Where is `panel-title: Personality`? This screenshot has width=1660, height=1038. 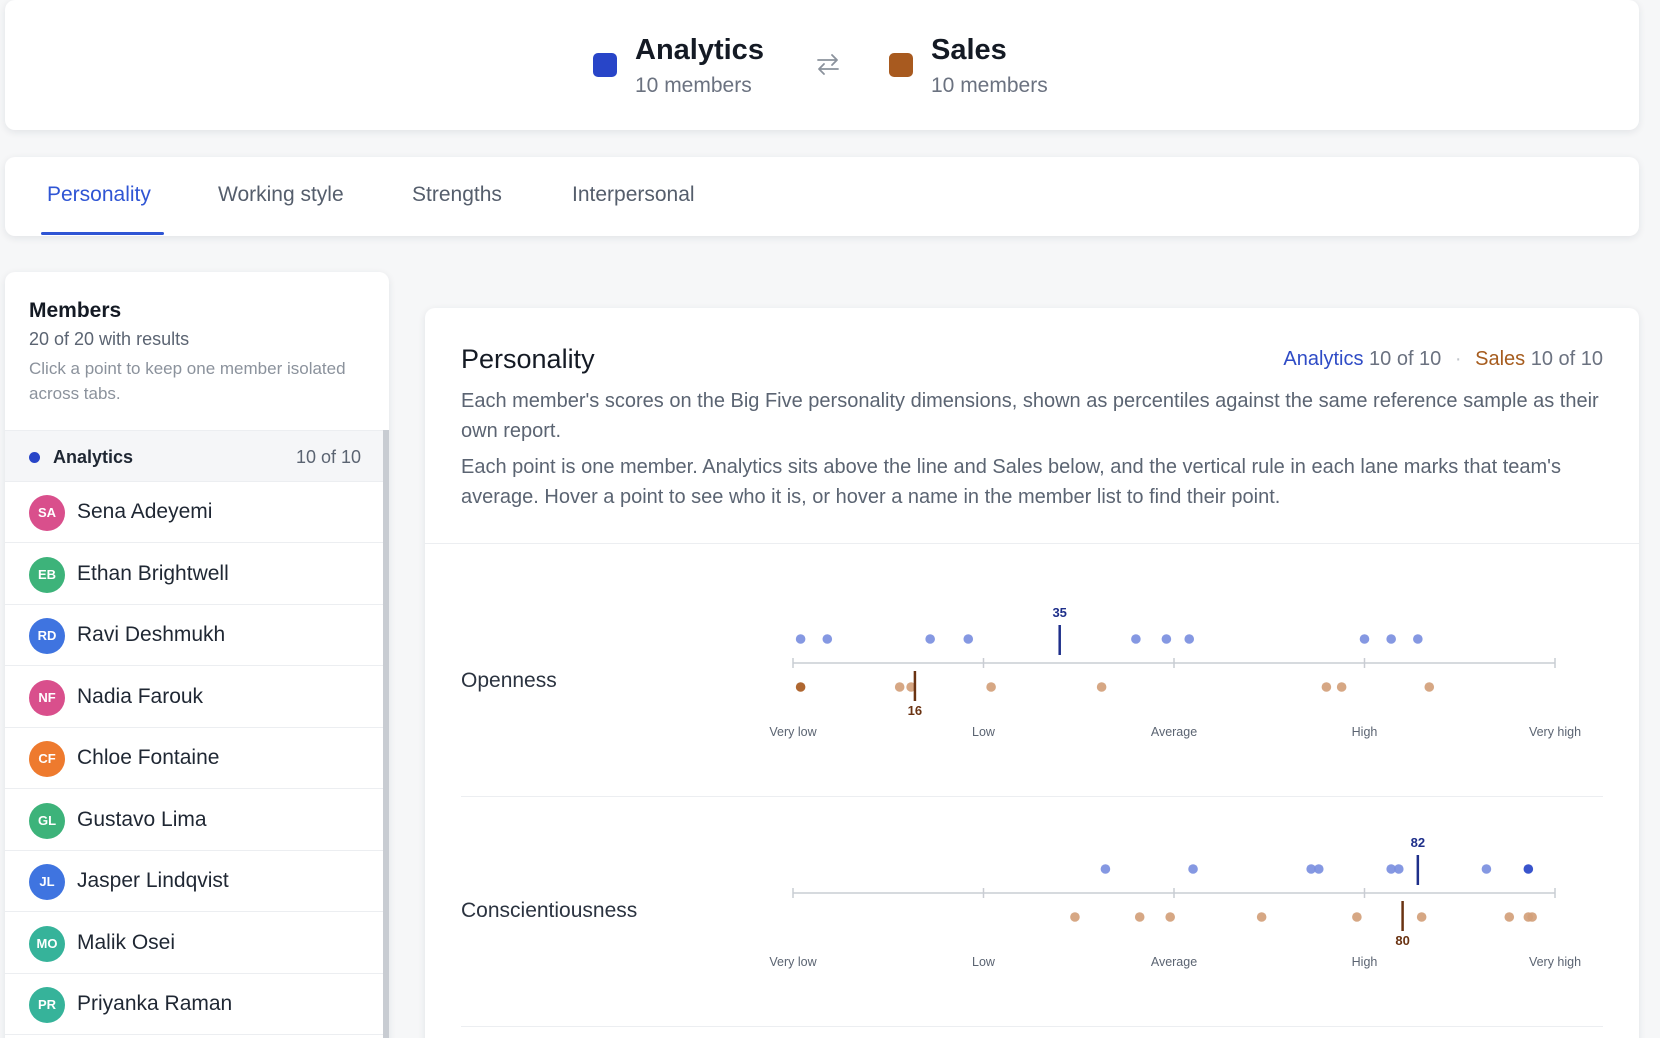
panel-title: Personality is located at coordinates (528, 359).